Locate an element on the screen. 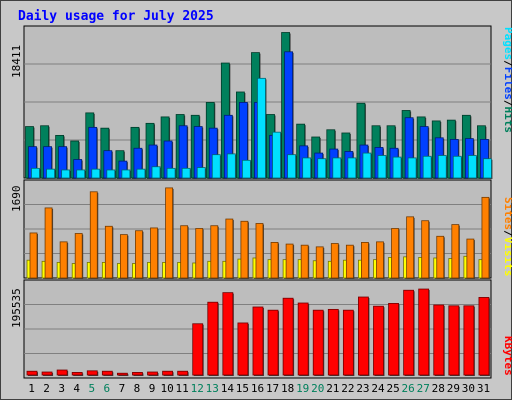 This screenshot has width=512, height=400. day-label: 20 is located at coordinates (317, 388).